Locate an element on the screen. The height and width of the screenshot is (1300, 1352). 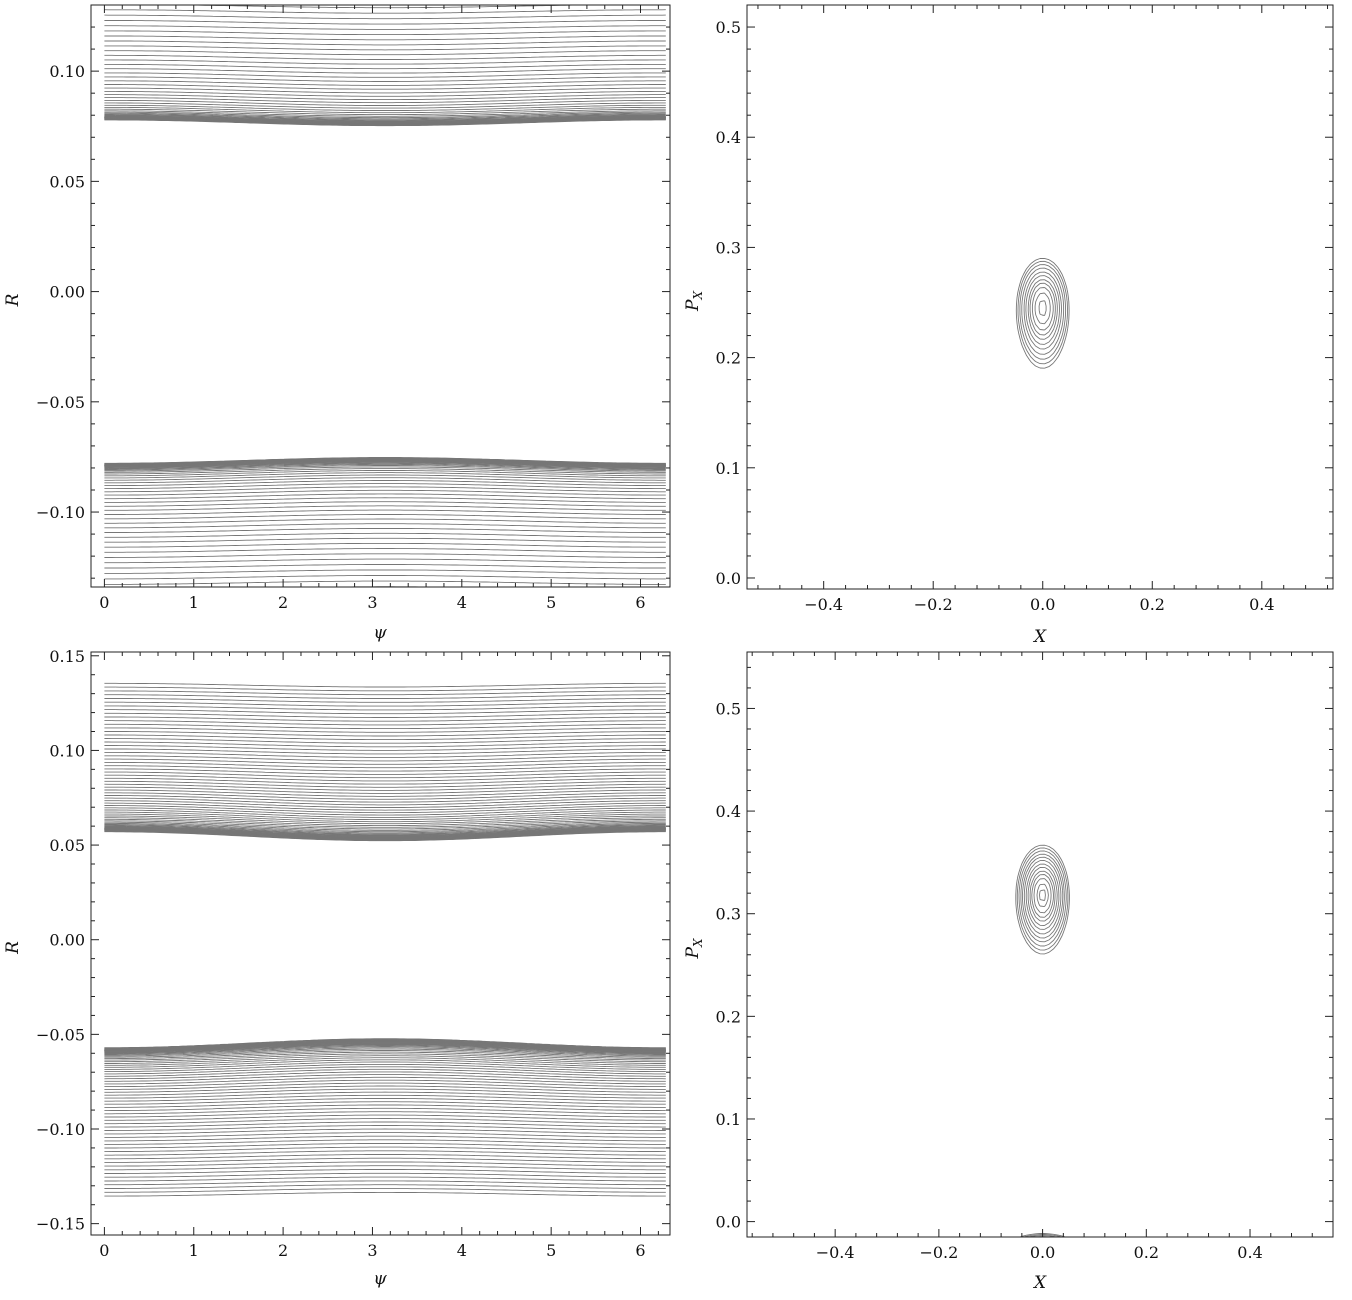
y-tick-label: 0.4 is located at coordinates (728, 137).